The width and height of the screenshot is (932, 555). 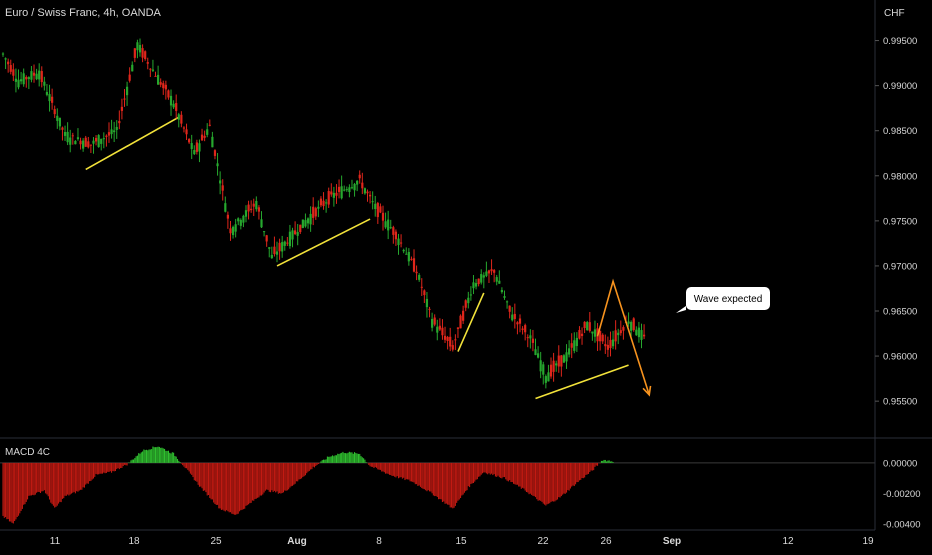 I want to click on projection-arrowhead, so click(x=647, y=391).